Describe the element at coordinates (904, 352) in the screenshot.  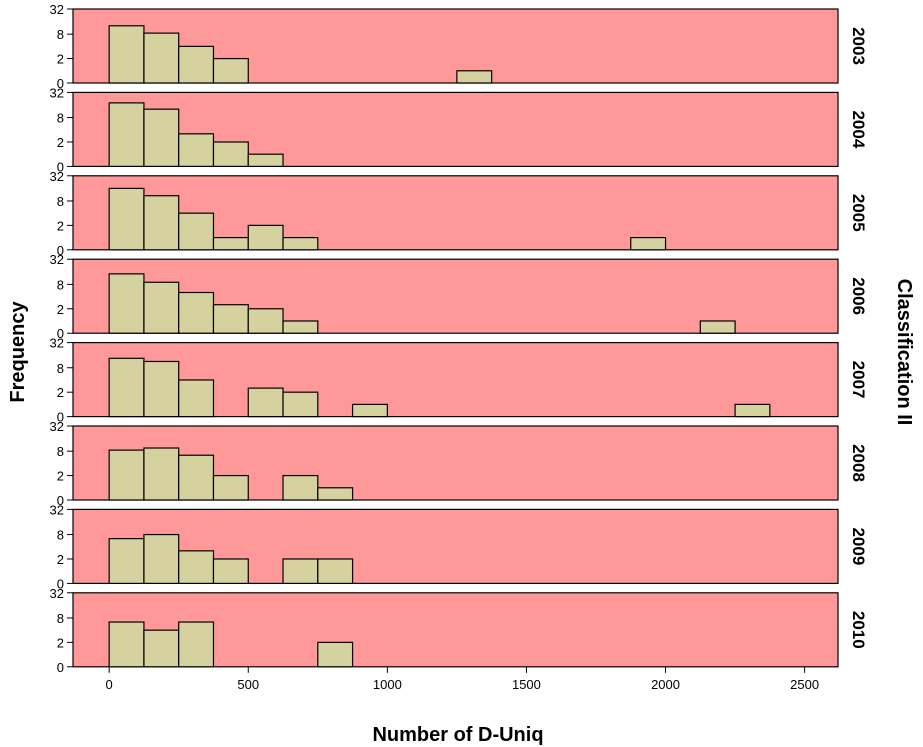
I see `facet-axis-title: Classification II` at that location.